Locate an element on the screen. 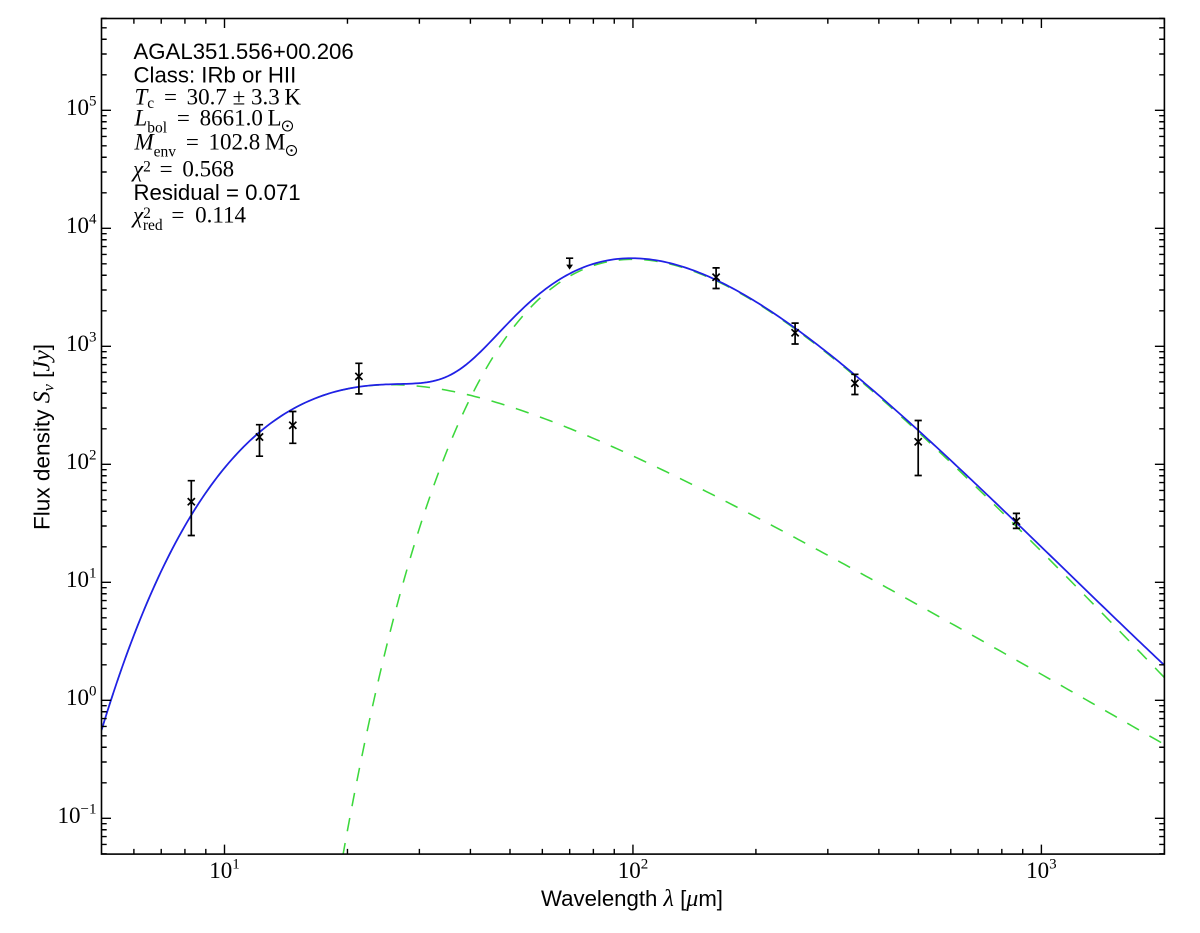  svg-text: Lbol = 8661.0 L is located at coordinates (208, 121).